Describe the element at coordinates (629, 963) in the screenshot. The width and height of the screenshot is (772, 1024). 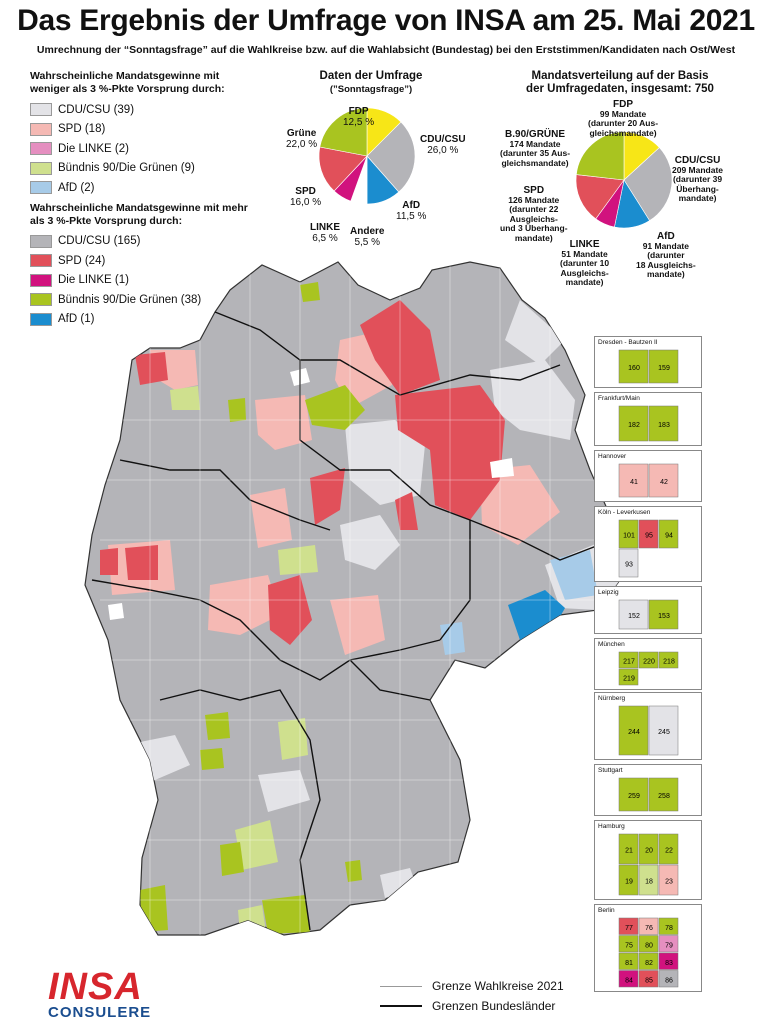
I see `inset-district-number: 81` at that location.